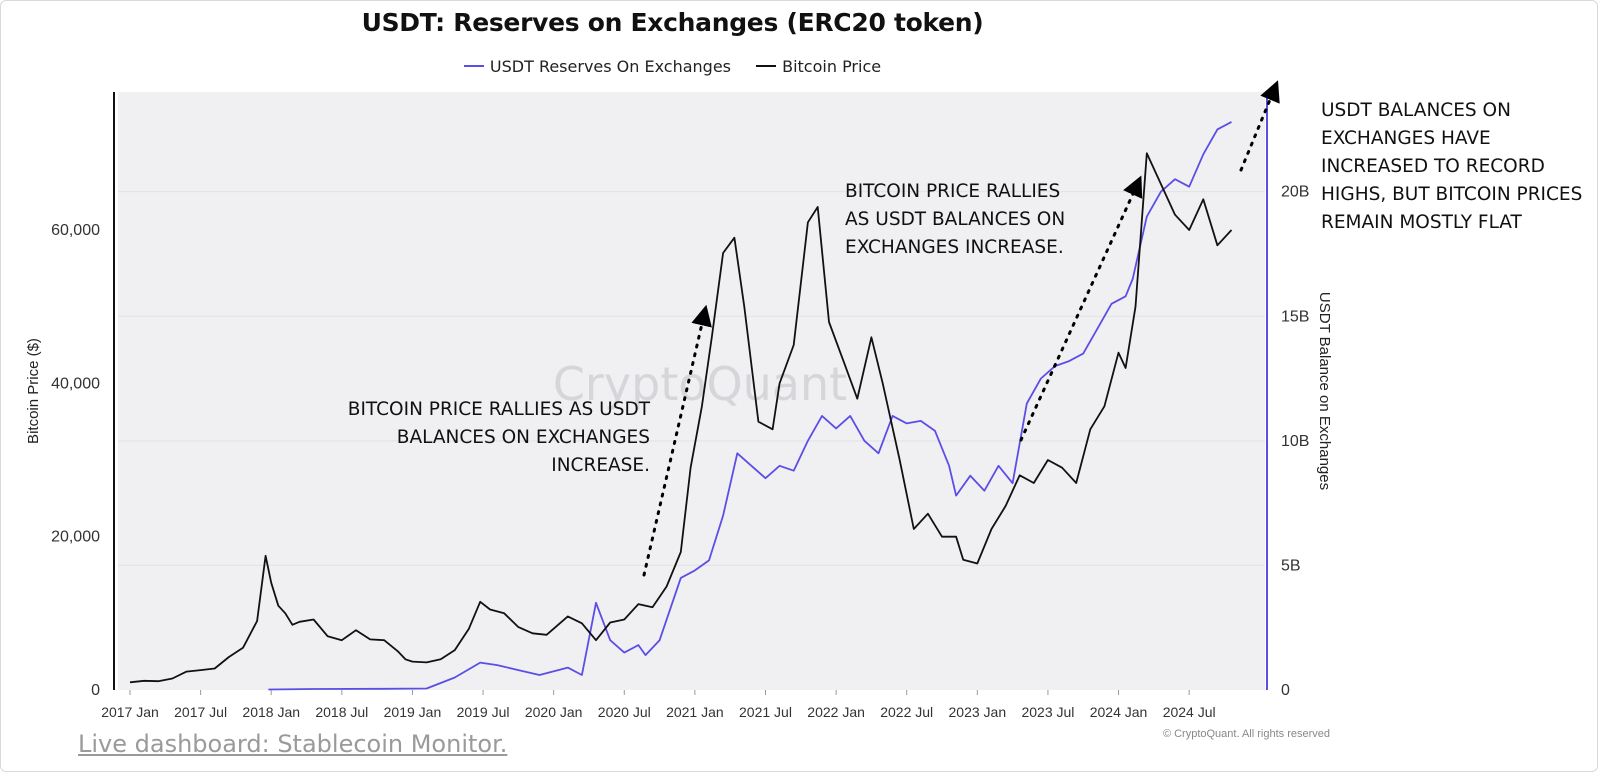 This screenshot has height=774, width=1600. What do you see at coordinates (341, 712) in the screenshot?
I see `x-tick-label: 2018 Jul` at bounding box center [341, 712].